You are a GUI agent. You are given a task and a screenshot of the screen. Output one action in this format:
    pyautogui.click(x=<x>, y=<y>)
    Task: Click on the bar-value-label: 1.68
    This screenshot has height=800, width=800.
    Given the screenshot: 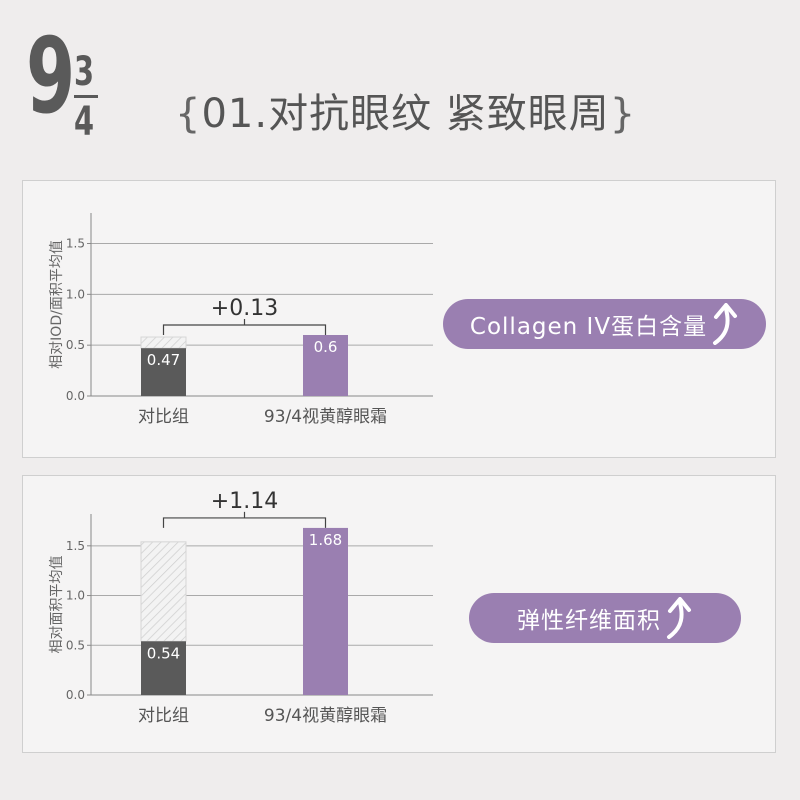 What is the action you would take?
    pyautogui.click(x=325, y=540)
    